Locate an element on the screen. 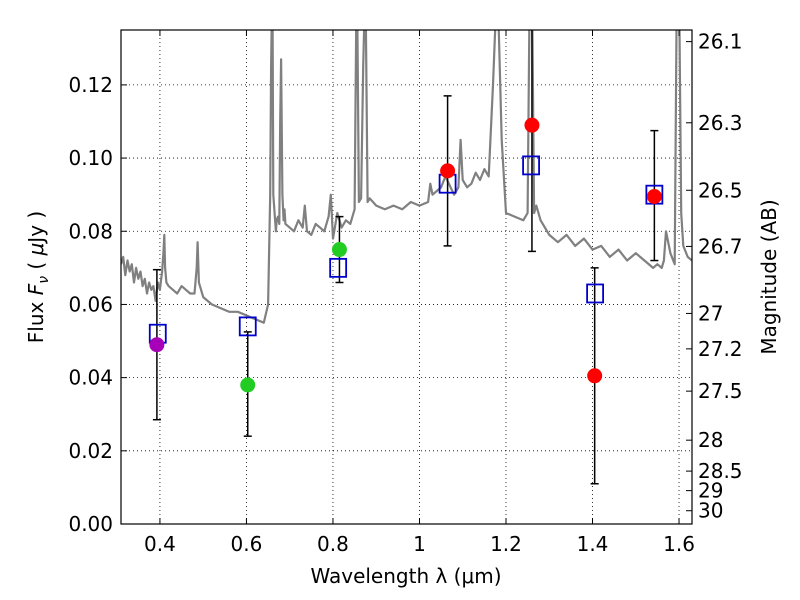 The height and width of the screenshot is (600, 800). y2-tick-label: 28.5 is located at coordinates (720, 471).